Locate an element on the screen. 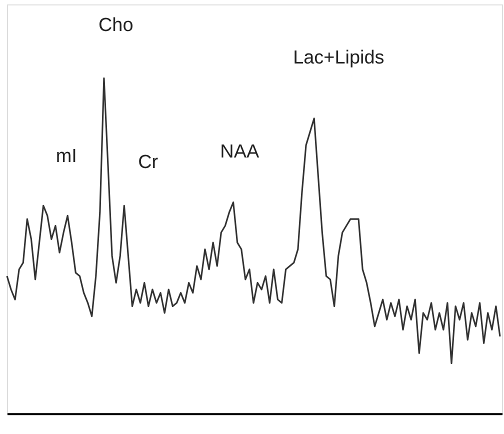  text: Cho is located at coordinates (116, 25).